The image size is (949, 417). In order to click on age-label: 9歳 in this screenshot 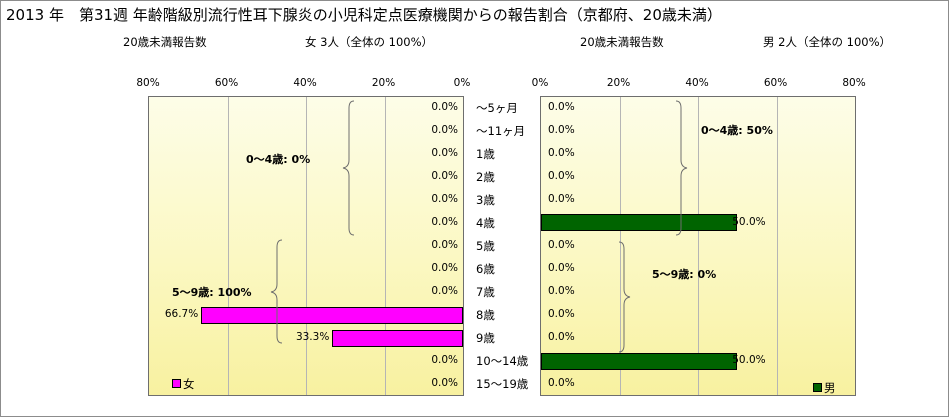, I will do `click(485, 338)`.